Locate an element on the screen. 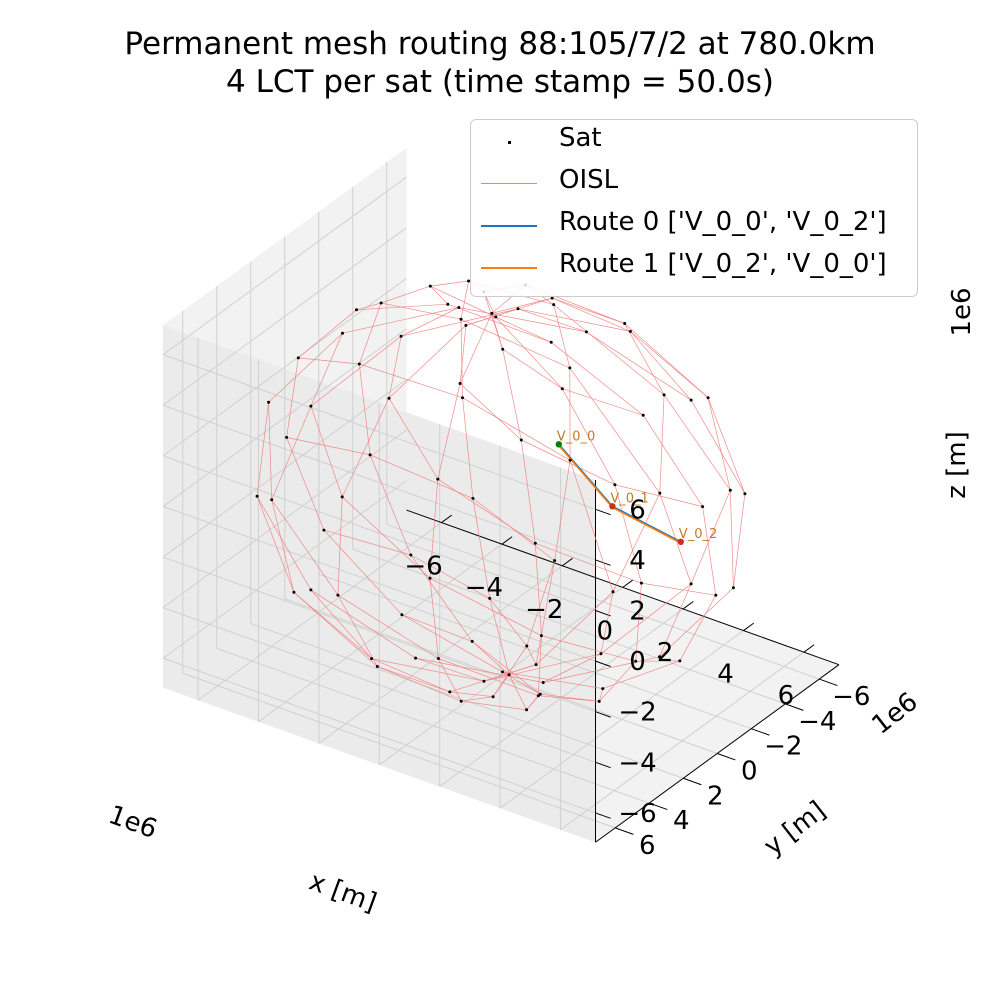 This screenshot has height=1000, width=1000. chart-subtitle: 4 LCT per sat (time stamp = 50.0s) is located at coordinates (500, 82).